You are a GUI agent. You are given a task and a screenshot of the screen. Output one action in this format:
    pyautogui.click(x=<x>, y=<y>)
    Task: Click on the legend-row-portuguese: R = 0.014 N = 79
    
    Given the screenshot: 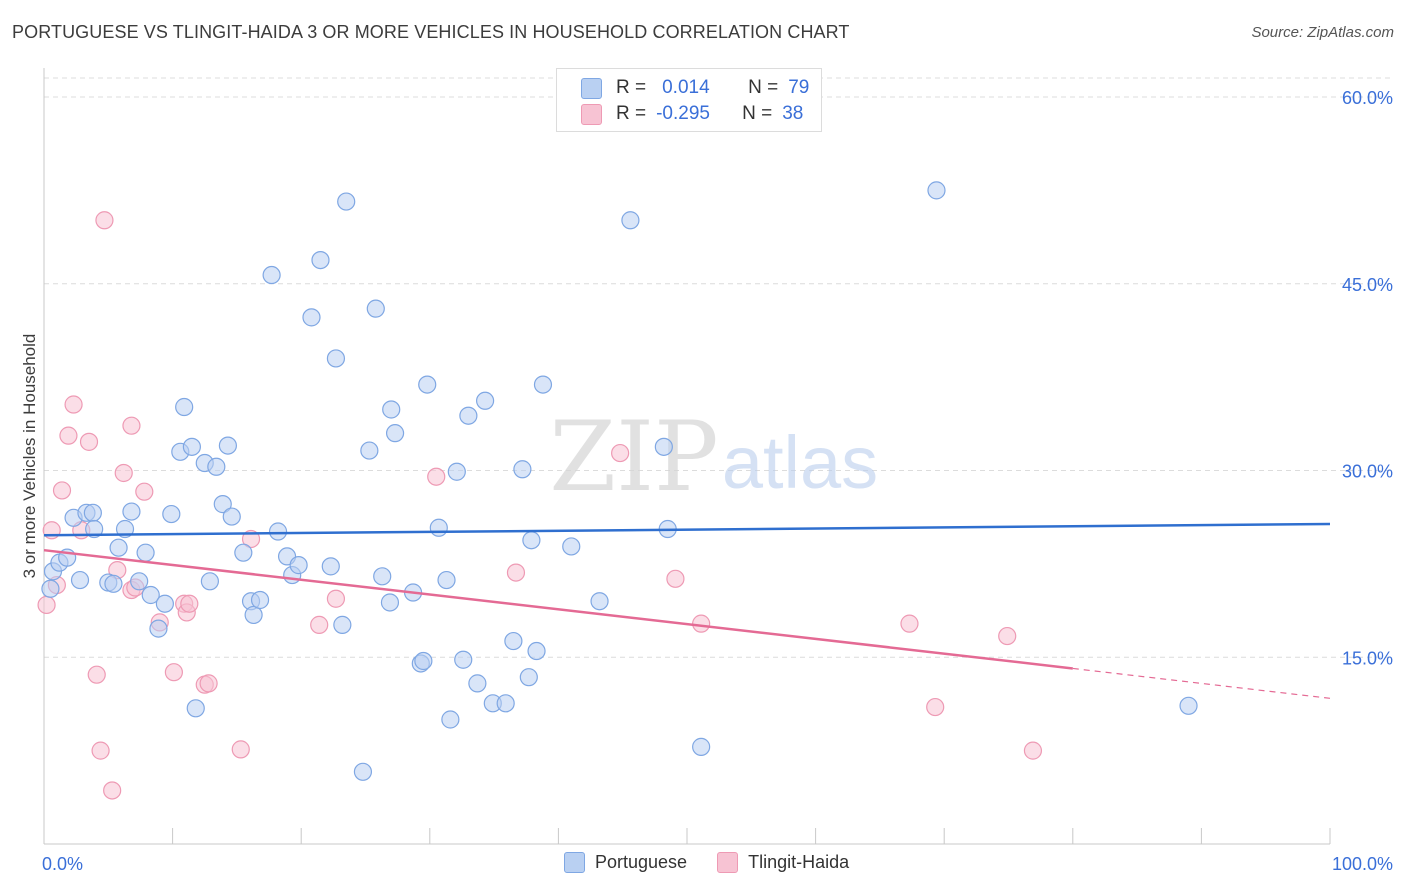 What is the action you would take?
    pyautogui.click(x=695, y=88)
    